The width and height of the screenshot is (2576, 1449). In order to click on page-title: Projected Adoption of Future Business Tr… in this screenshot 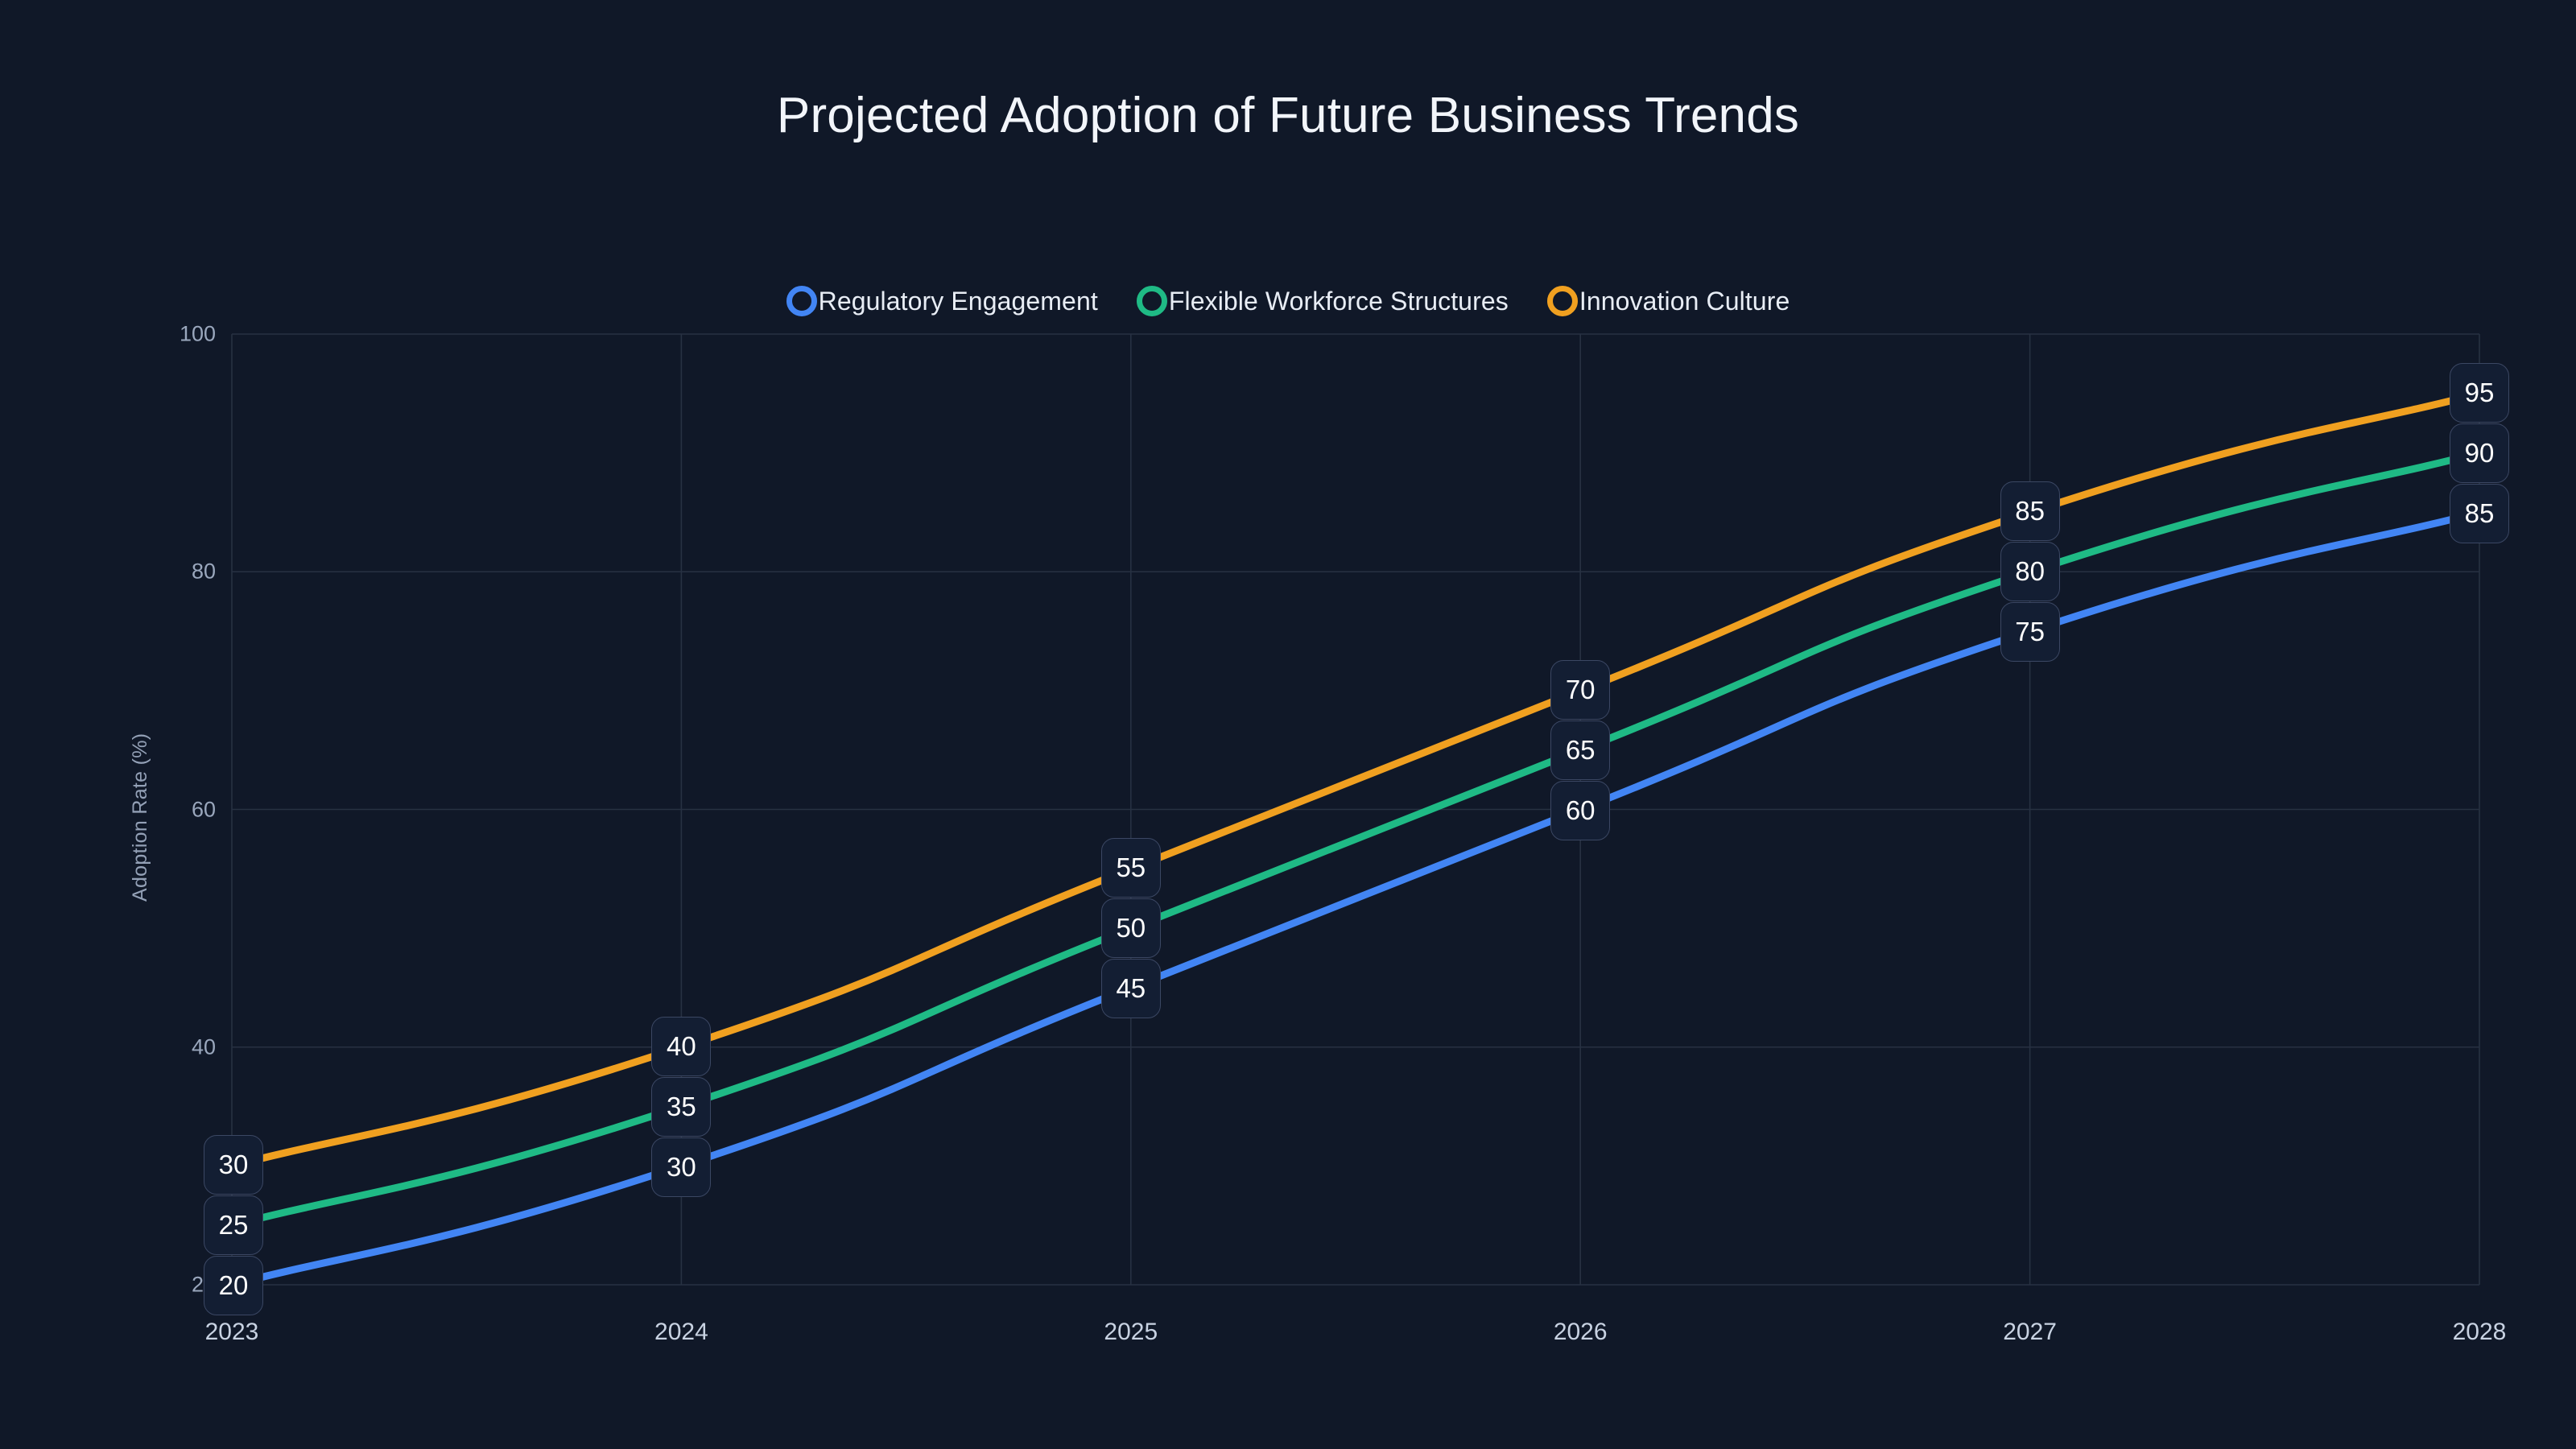, I will do `click(1288, 116)`.